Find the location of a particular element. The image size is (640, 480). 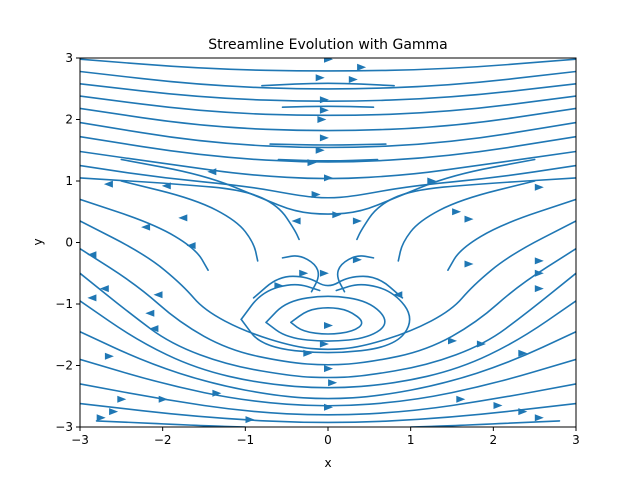

x-tick-label: 1 is located at coordinates (411, 440).